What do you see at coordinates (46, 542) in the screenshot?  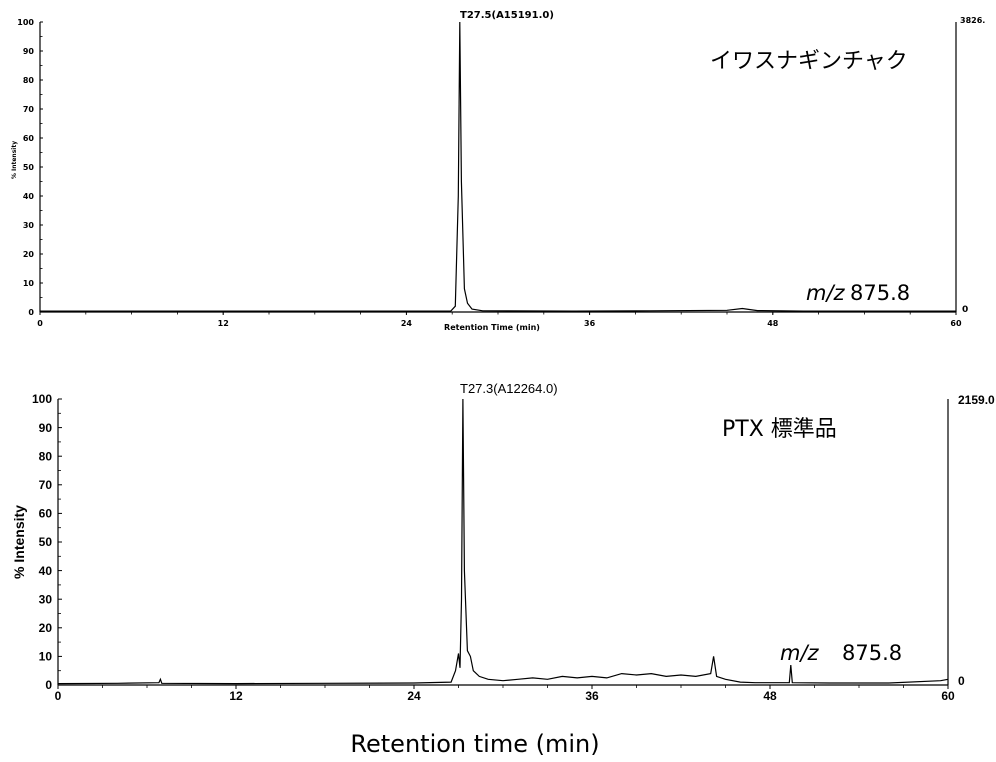 I see `bottom-y-tick-label: 50` at bounding box center [46, 542].